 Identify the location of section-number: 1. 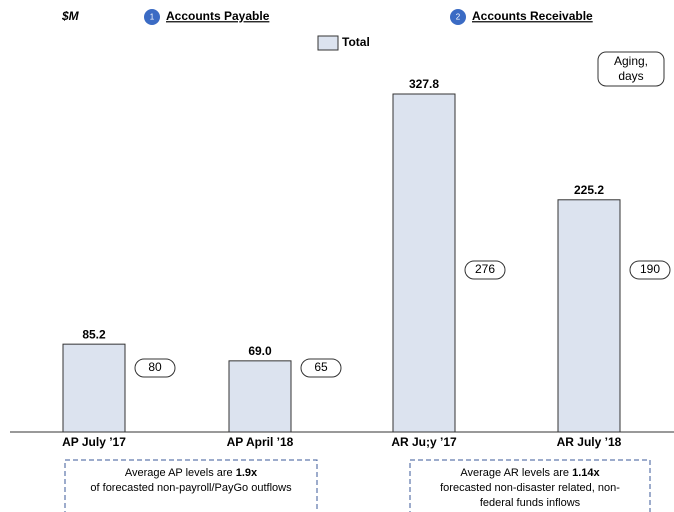
(152, 17).